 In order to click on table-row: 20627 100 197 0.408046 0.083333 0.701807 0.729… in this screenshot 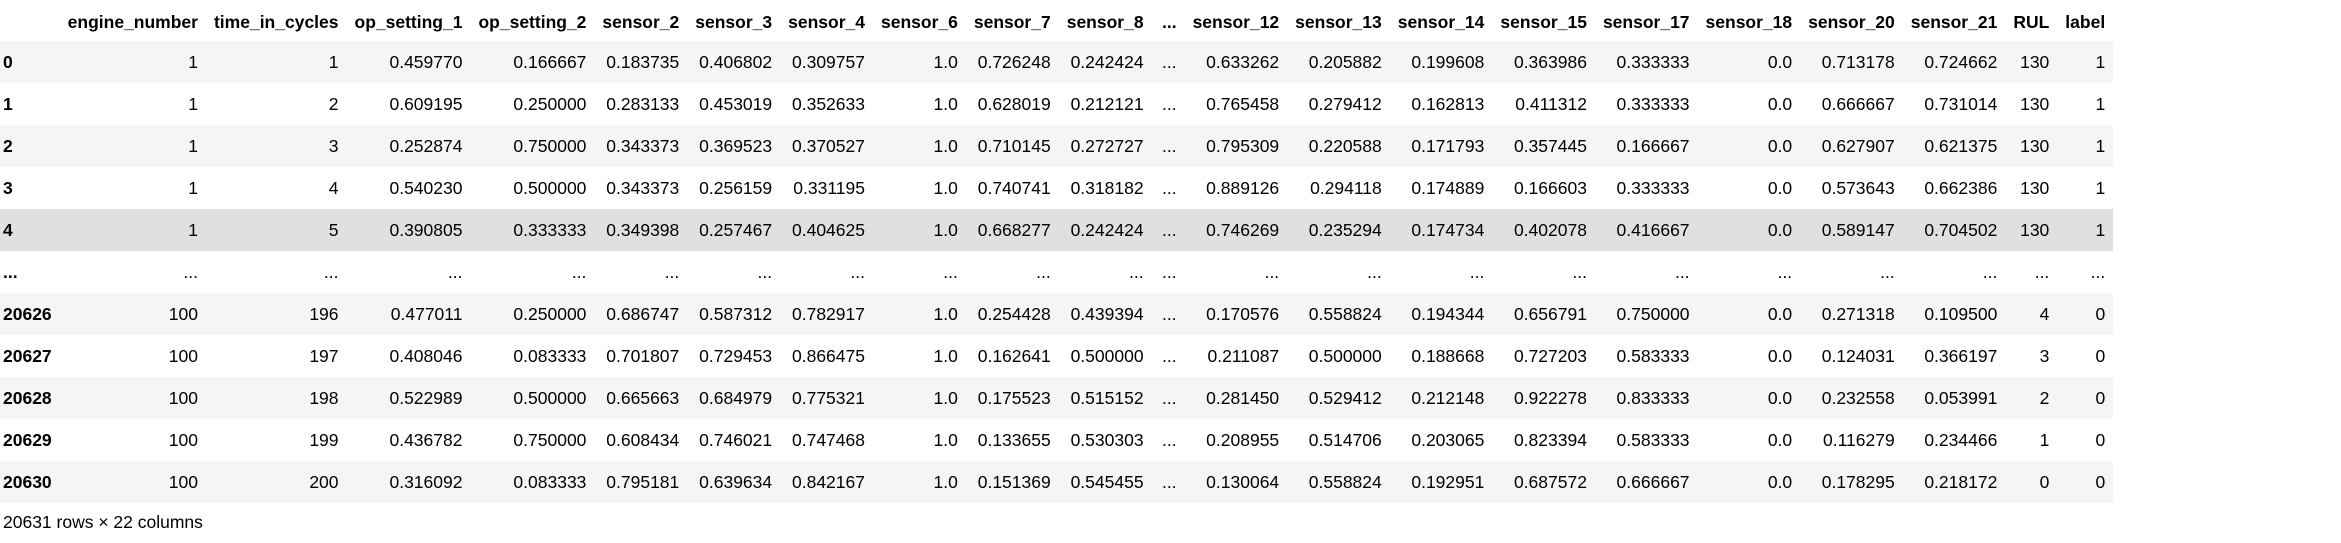, I will do `click(1057, 356)`.